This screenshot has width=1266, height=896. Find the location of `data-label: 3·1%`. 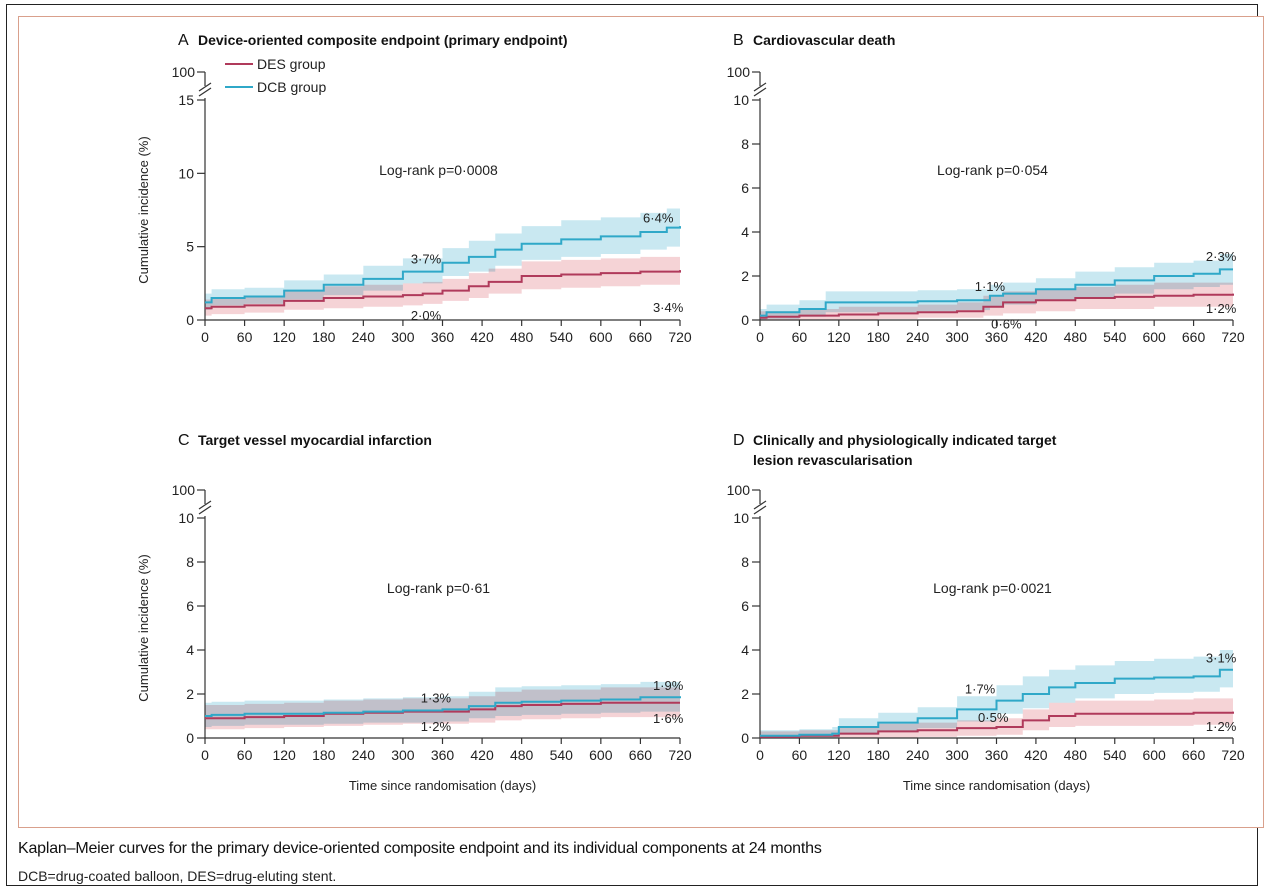

data-label: 3·1% is located at coordinates (1221, 658).